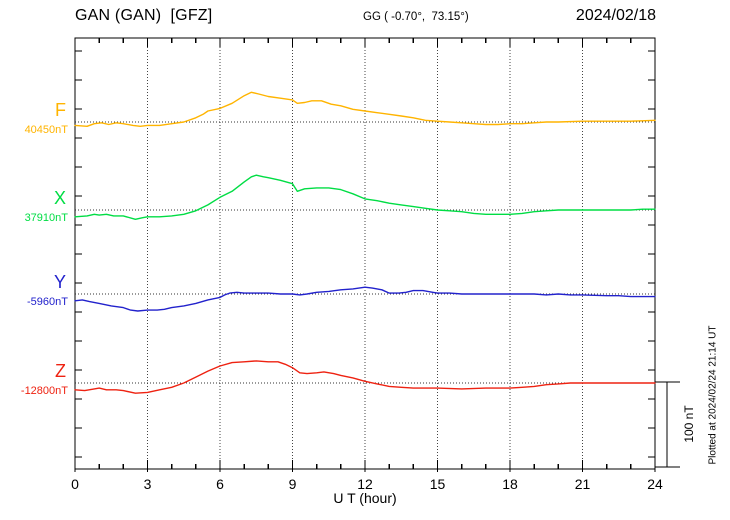  What do you see at coordinates (220, 484) in the screenshot?
I see `x-tick-label: 6` at bounding box center [220, 484].